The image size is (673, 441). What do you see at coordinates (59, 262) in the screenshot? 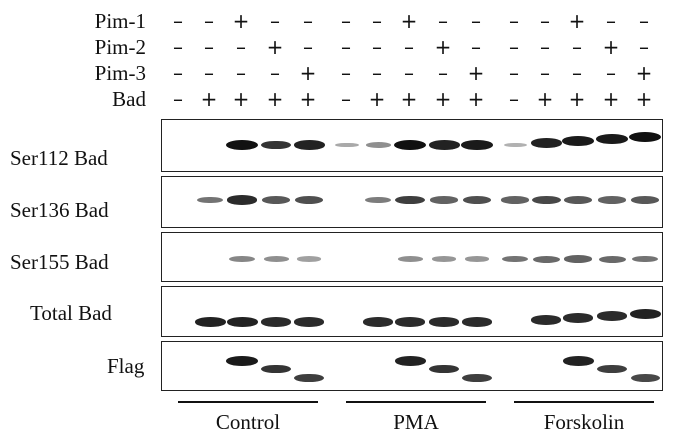
I see `blot-label-ser155: Ser155 Bad` at bounding box center [59, 262].